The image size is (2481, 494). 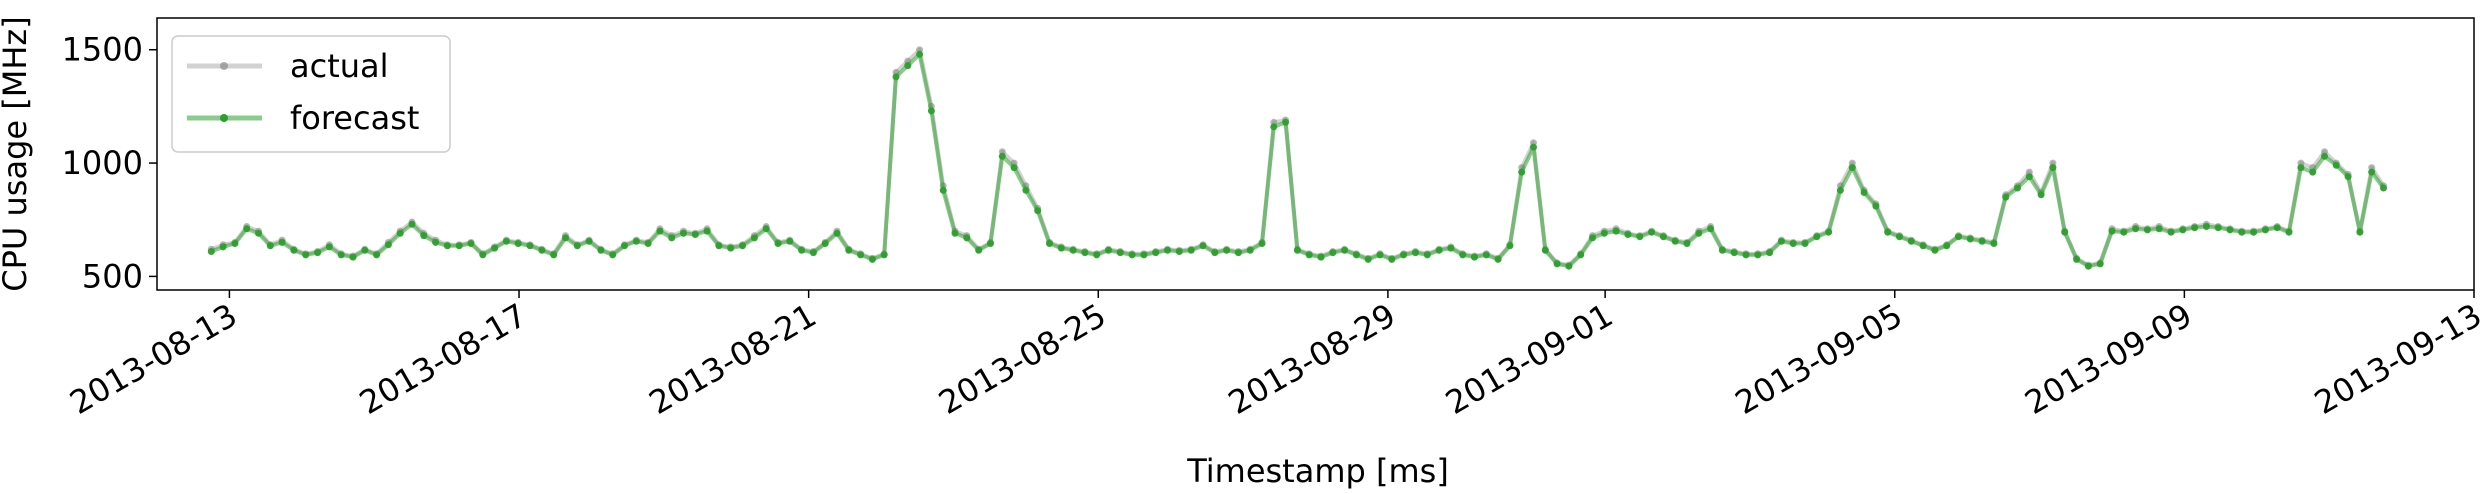 I want to click on legend-actual-marker, so click(x=224, y=66).